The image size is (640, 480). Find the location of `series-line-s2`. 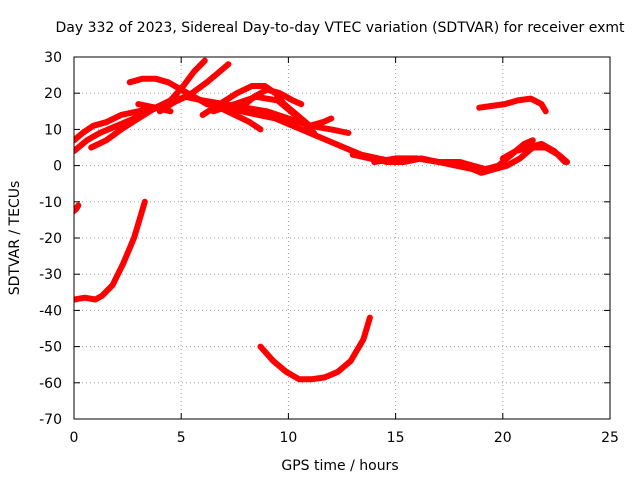

series-line-s2 is located at coordinates (111, 250).